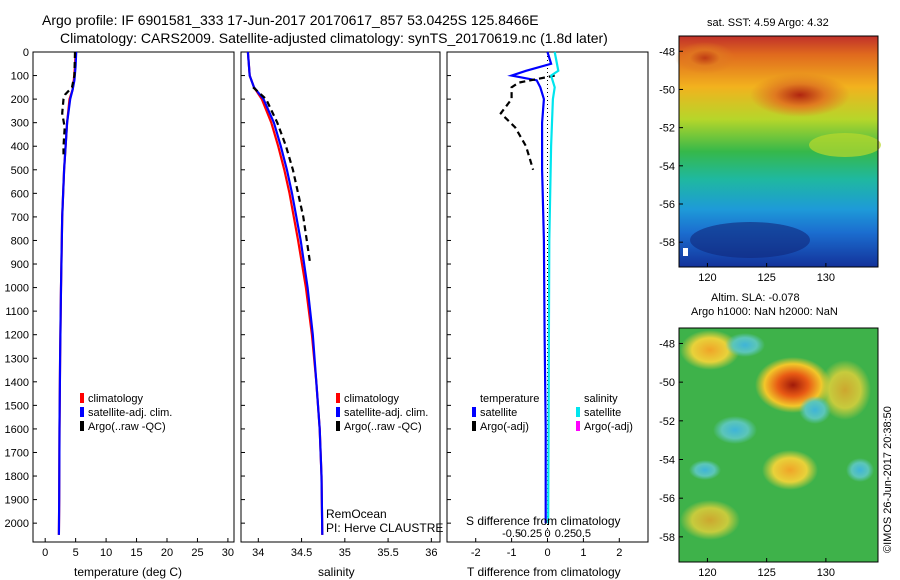 The width and height of the screenshot is (900, 580). What do you see at coordinates (20, 100) in the screenshot?
I see `depth-tick-label: 200` at bounding box center [20, 100].